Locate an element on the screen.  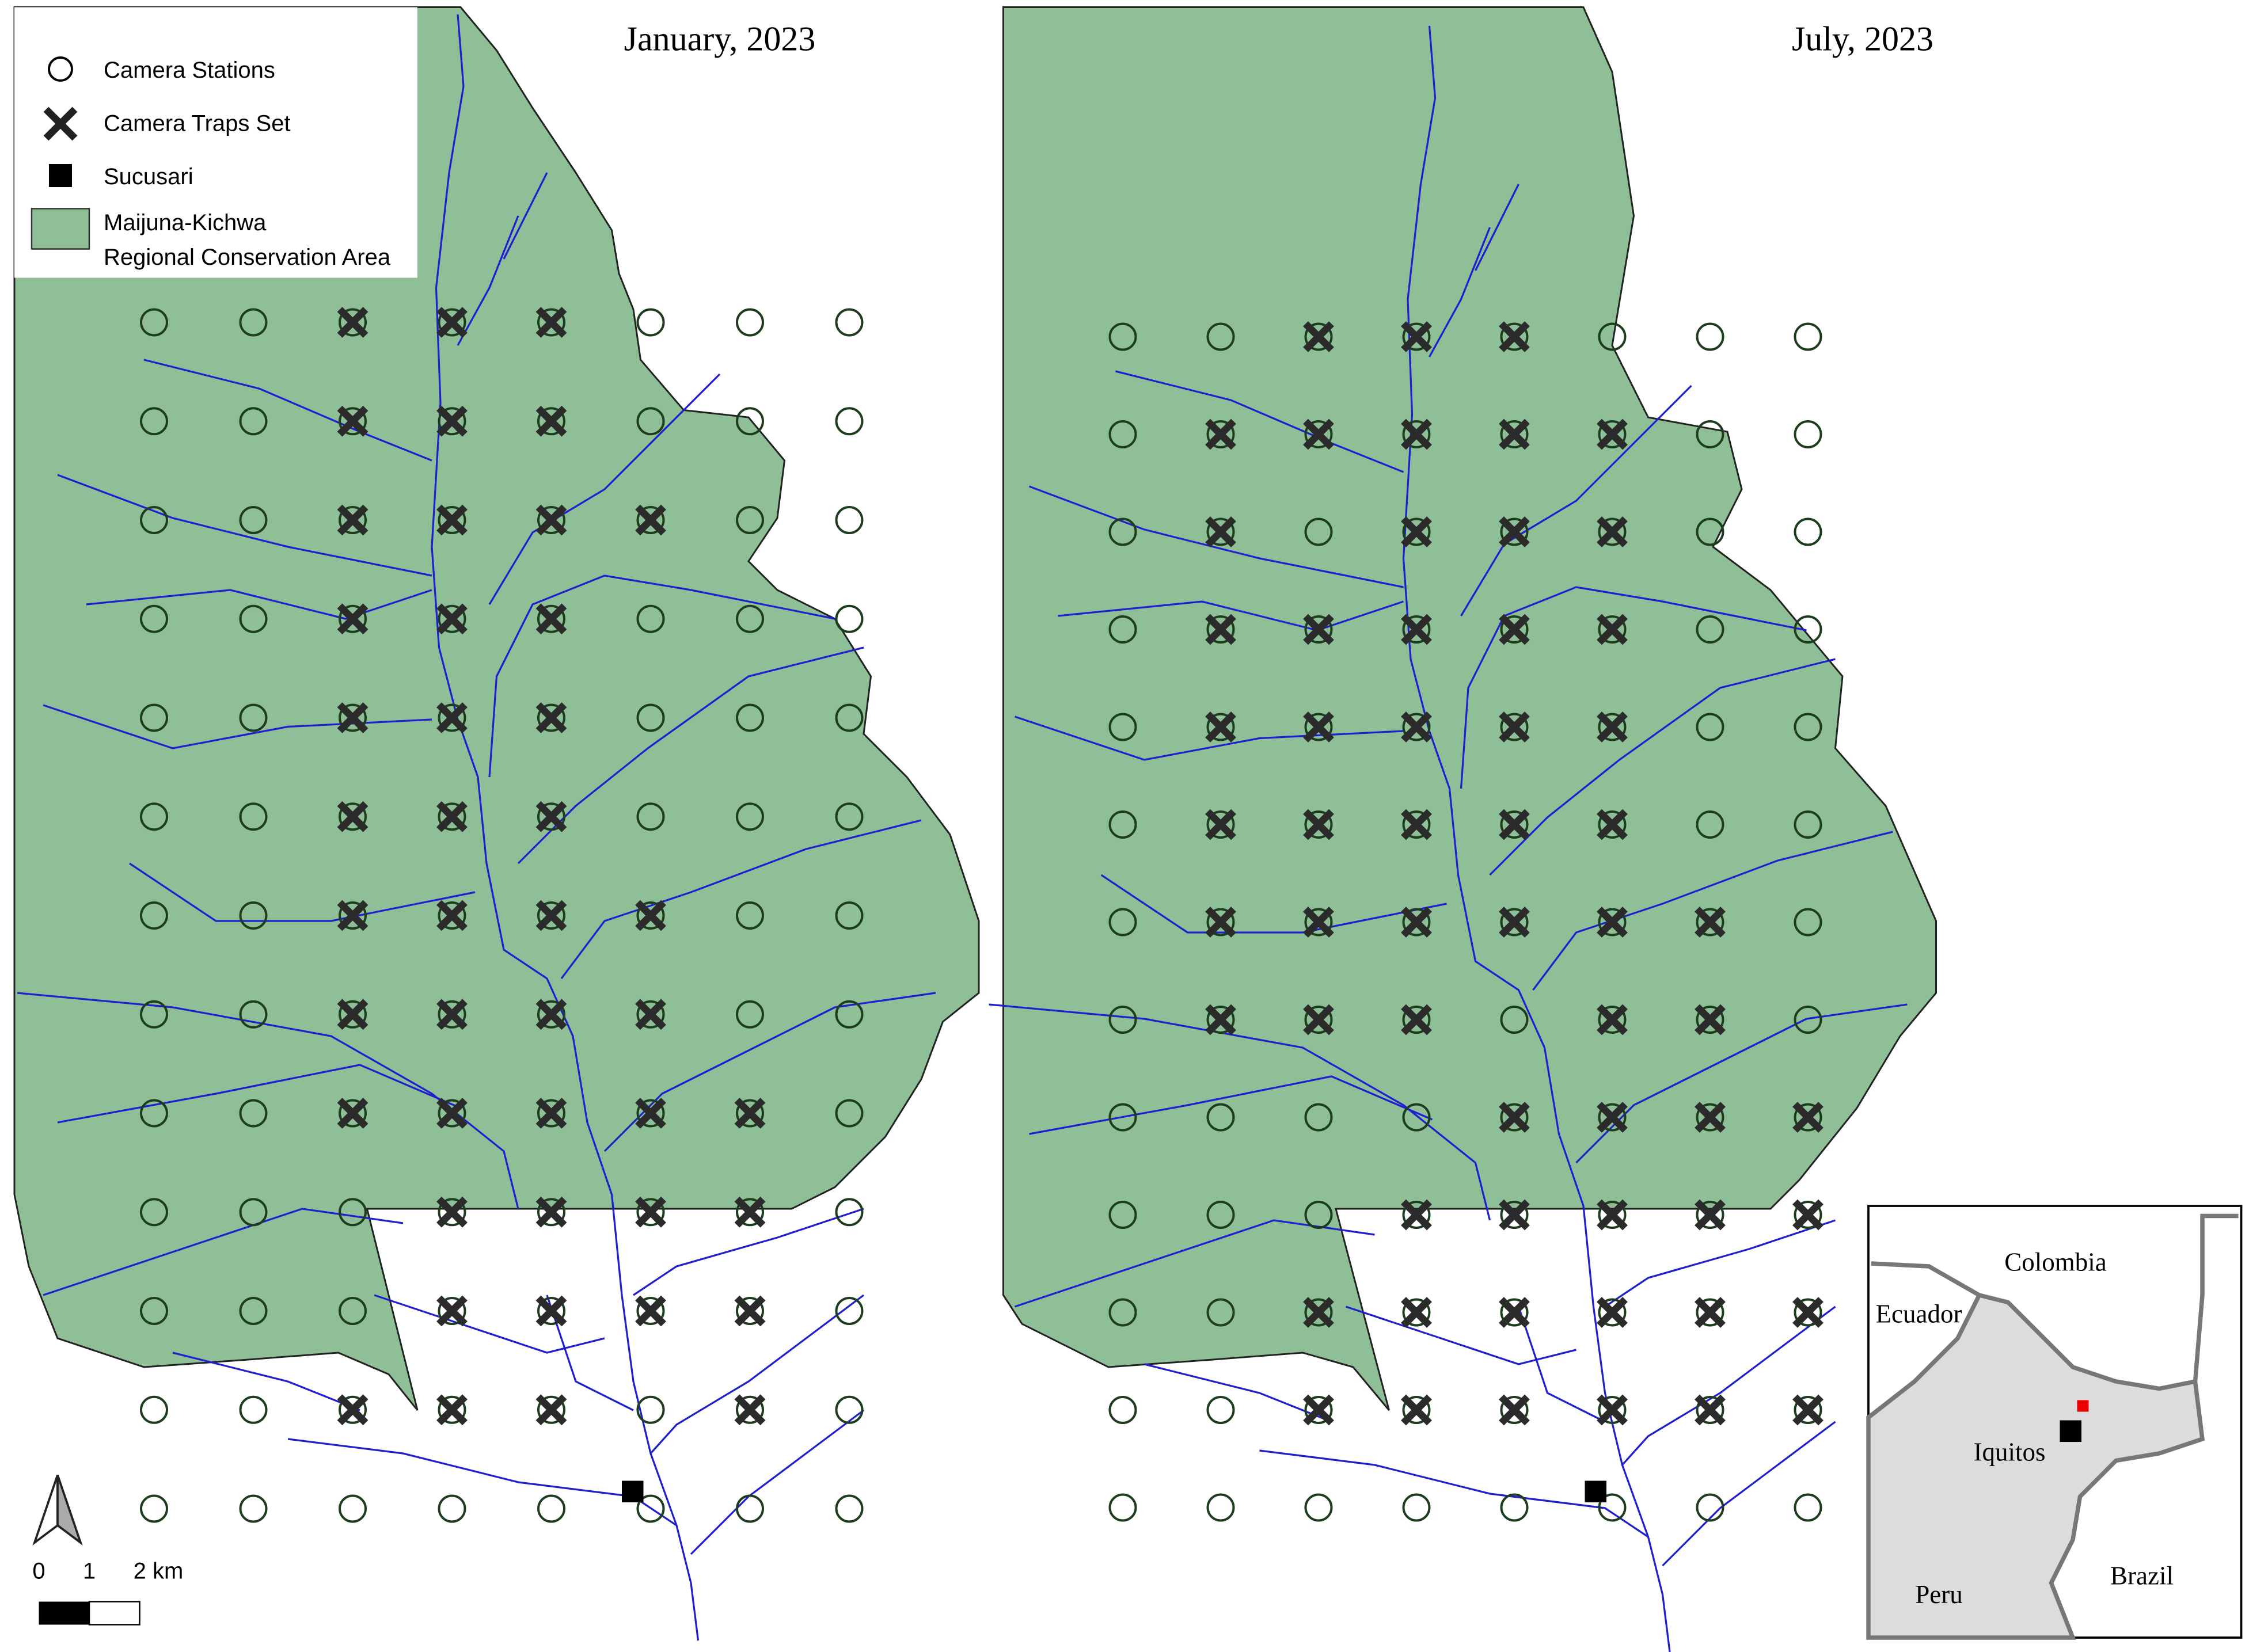
inset-label: Iquitos is located at coordinates (2009, 1452).